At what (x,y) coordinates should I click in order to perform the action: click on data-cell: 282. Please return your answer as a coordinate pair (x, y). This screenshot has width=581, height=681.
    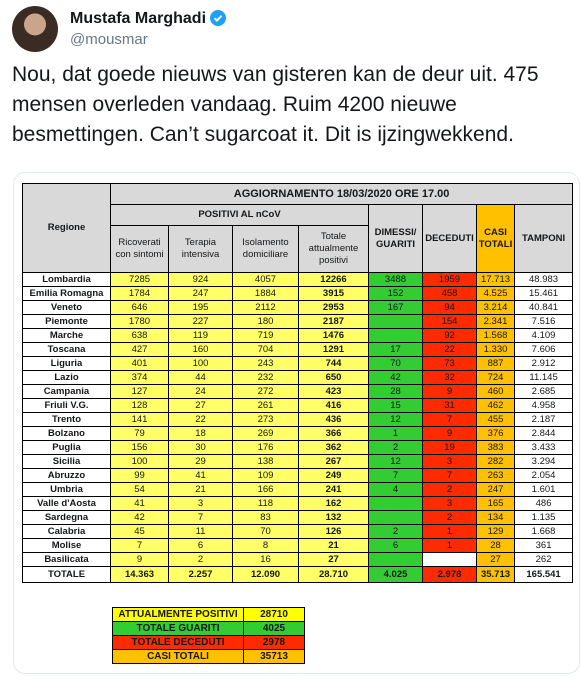
    Looking at the image, I should click on (495, 461).